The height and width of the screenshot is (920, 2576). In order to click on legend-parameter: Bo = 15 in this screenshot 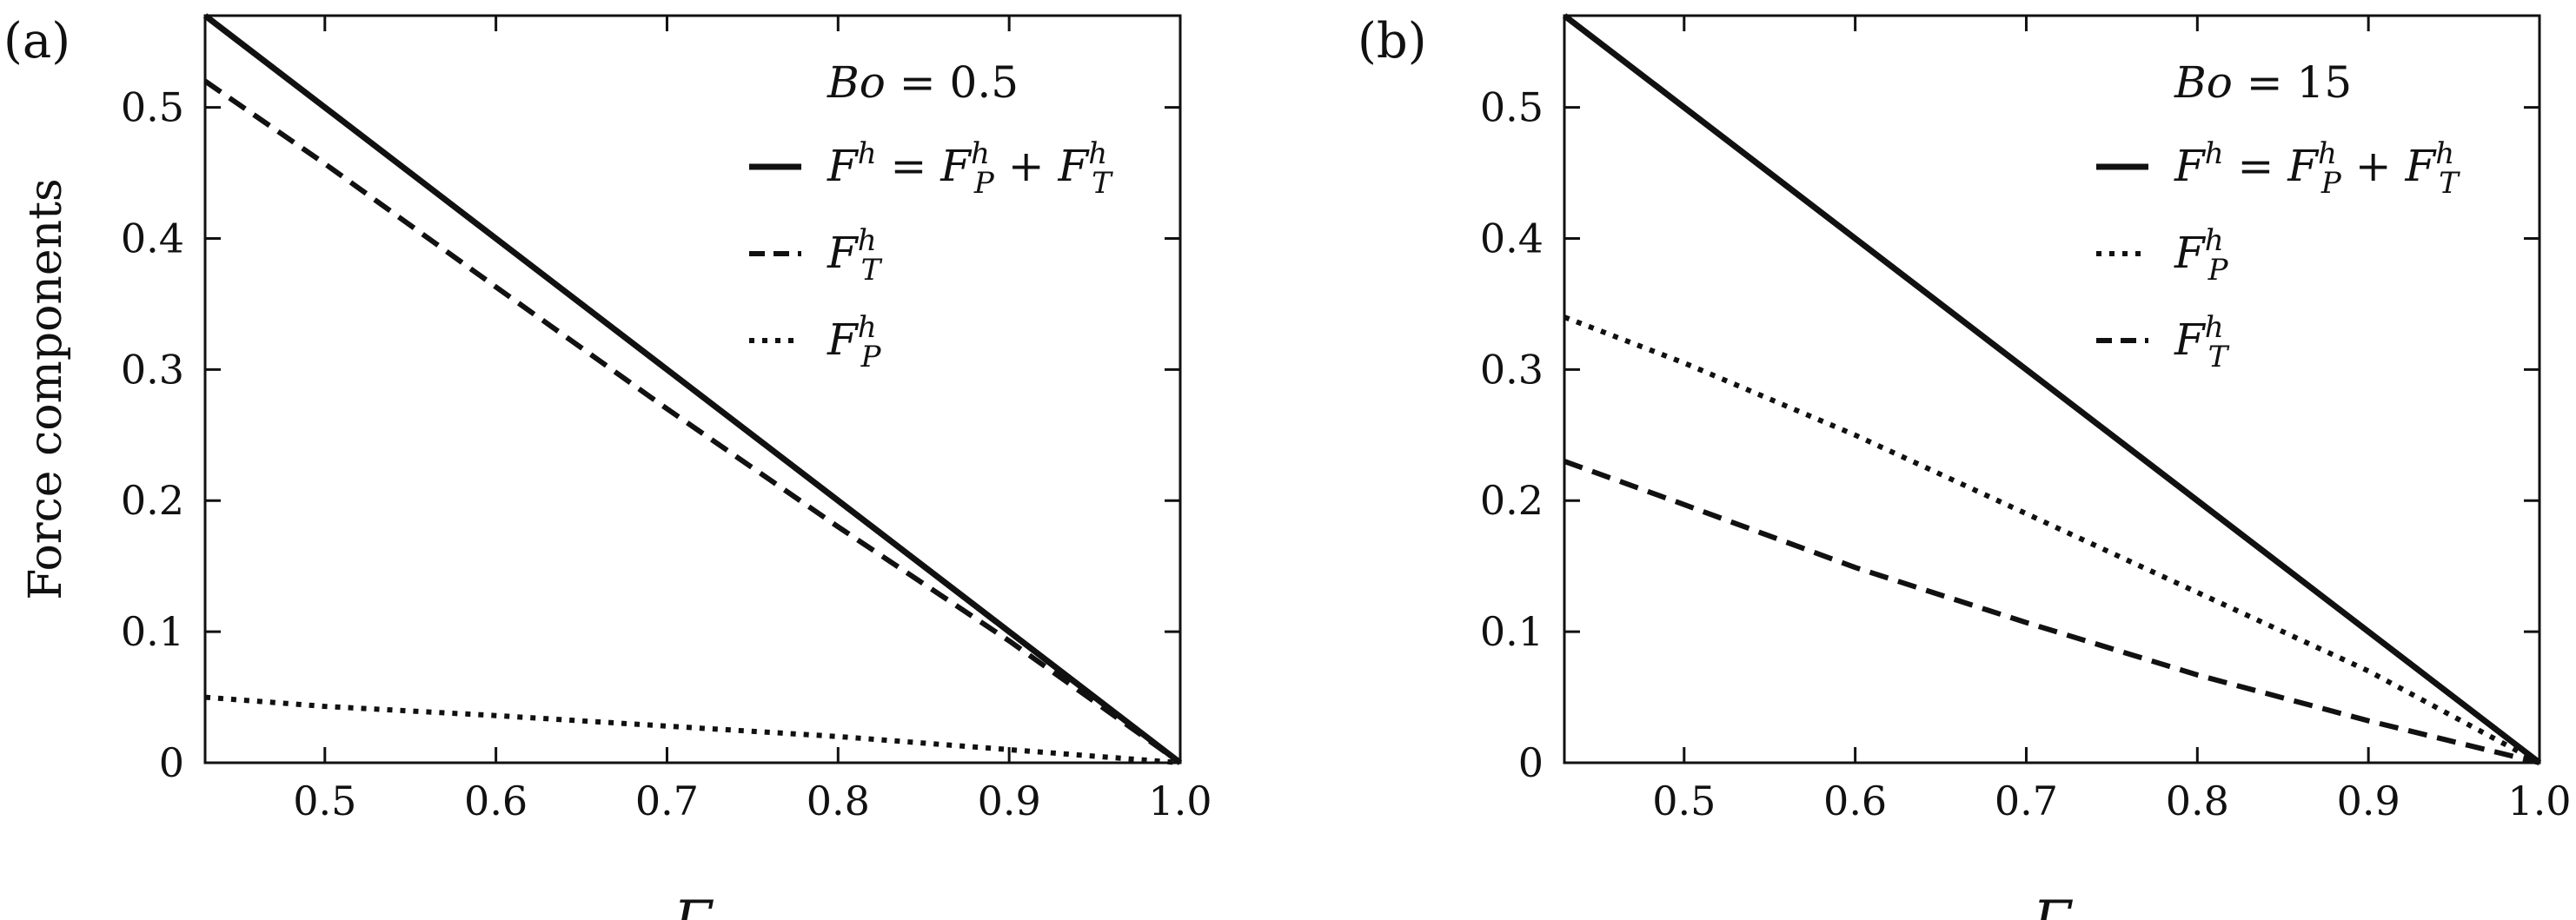, I will do `click(2263, 83)`.